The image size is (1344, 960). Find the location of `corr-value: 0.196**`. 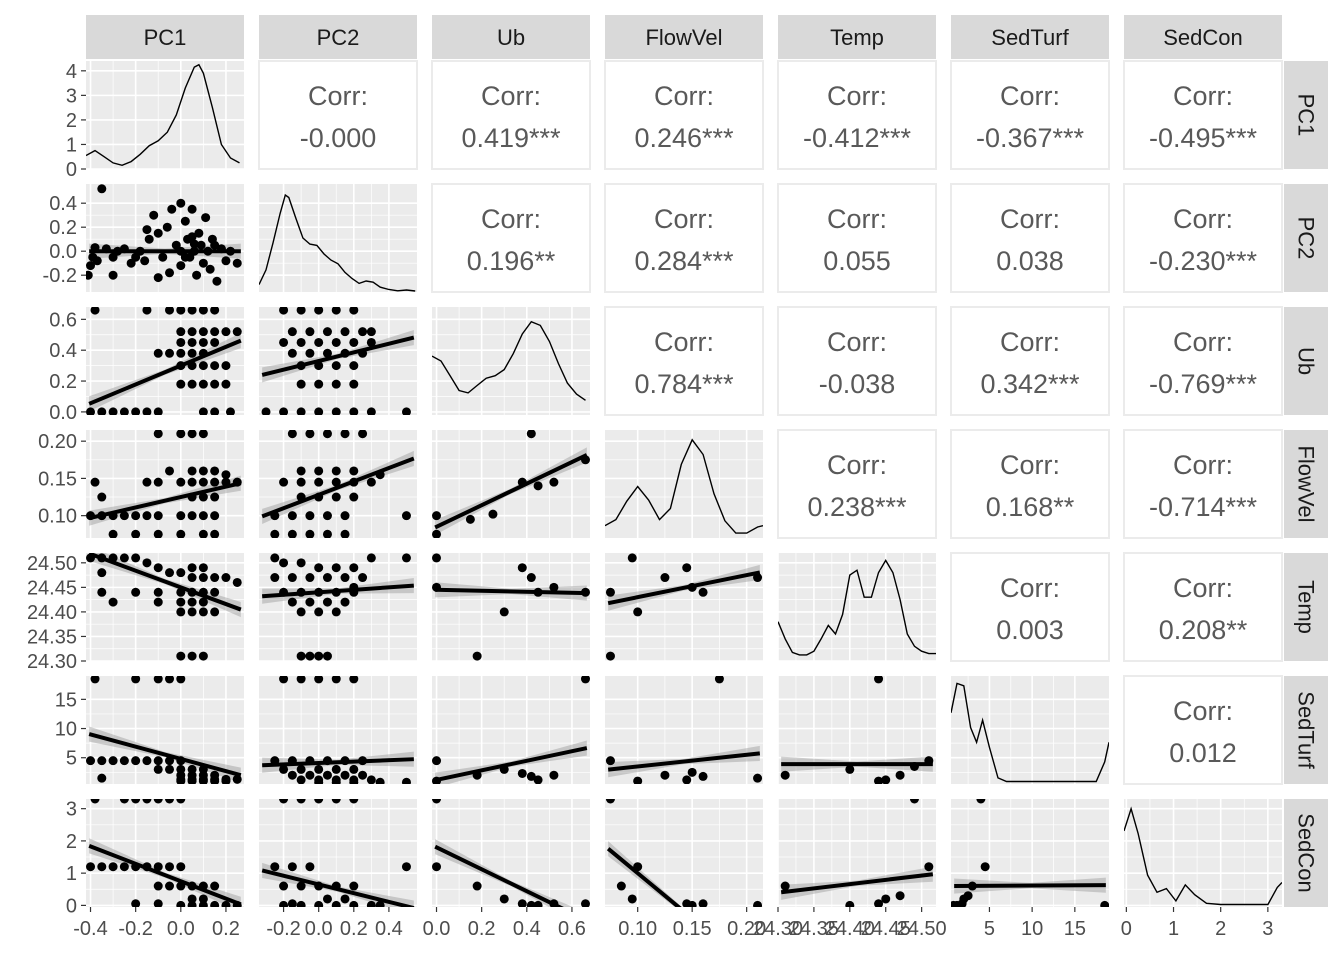

corr-value: 0.196** is located at coordinates (511, 261).